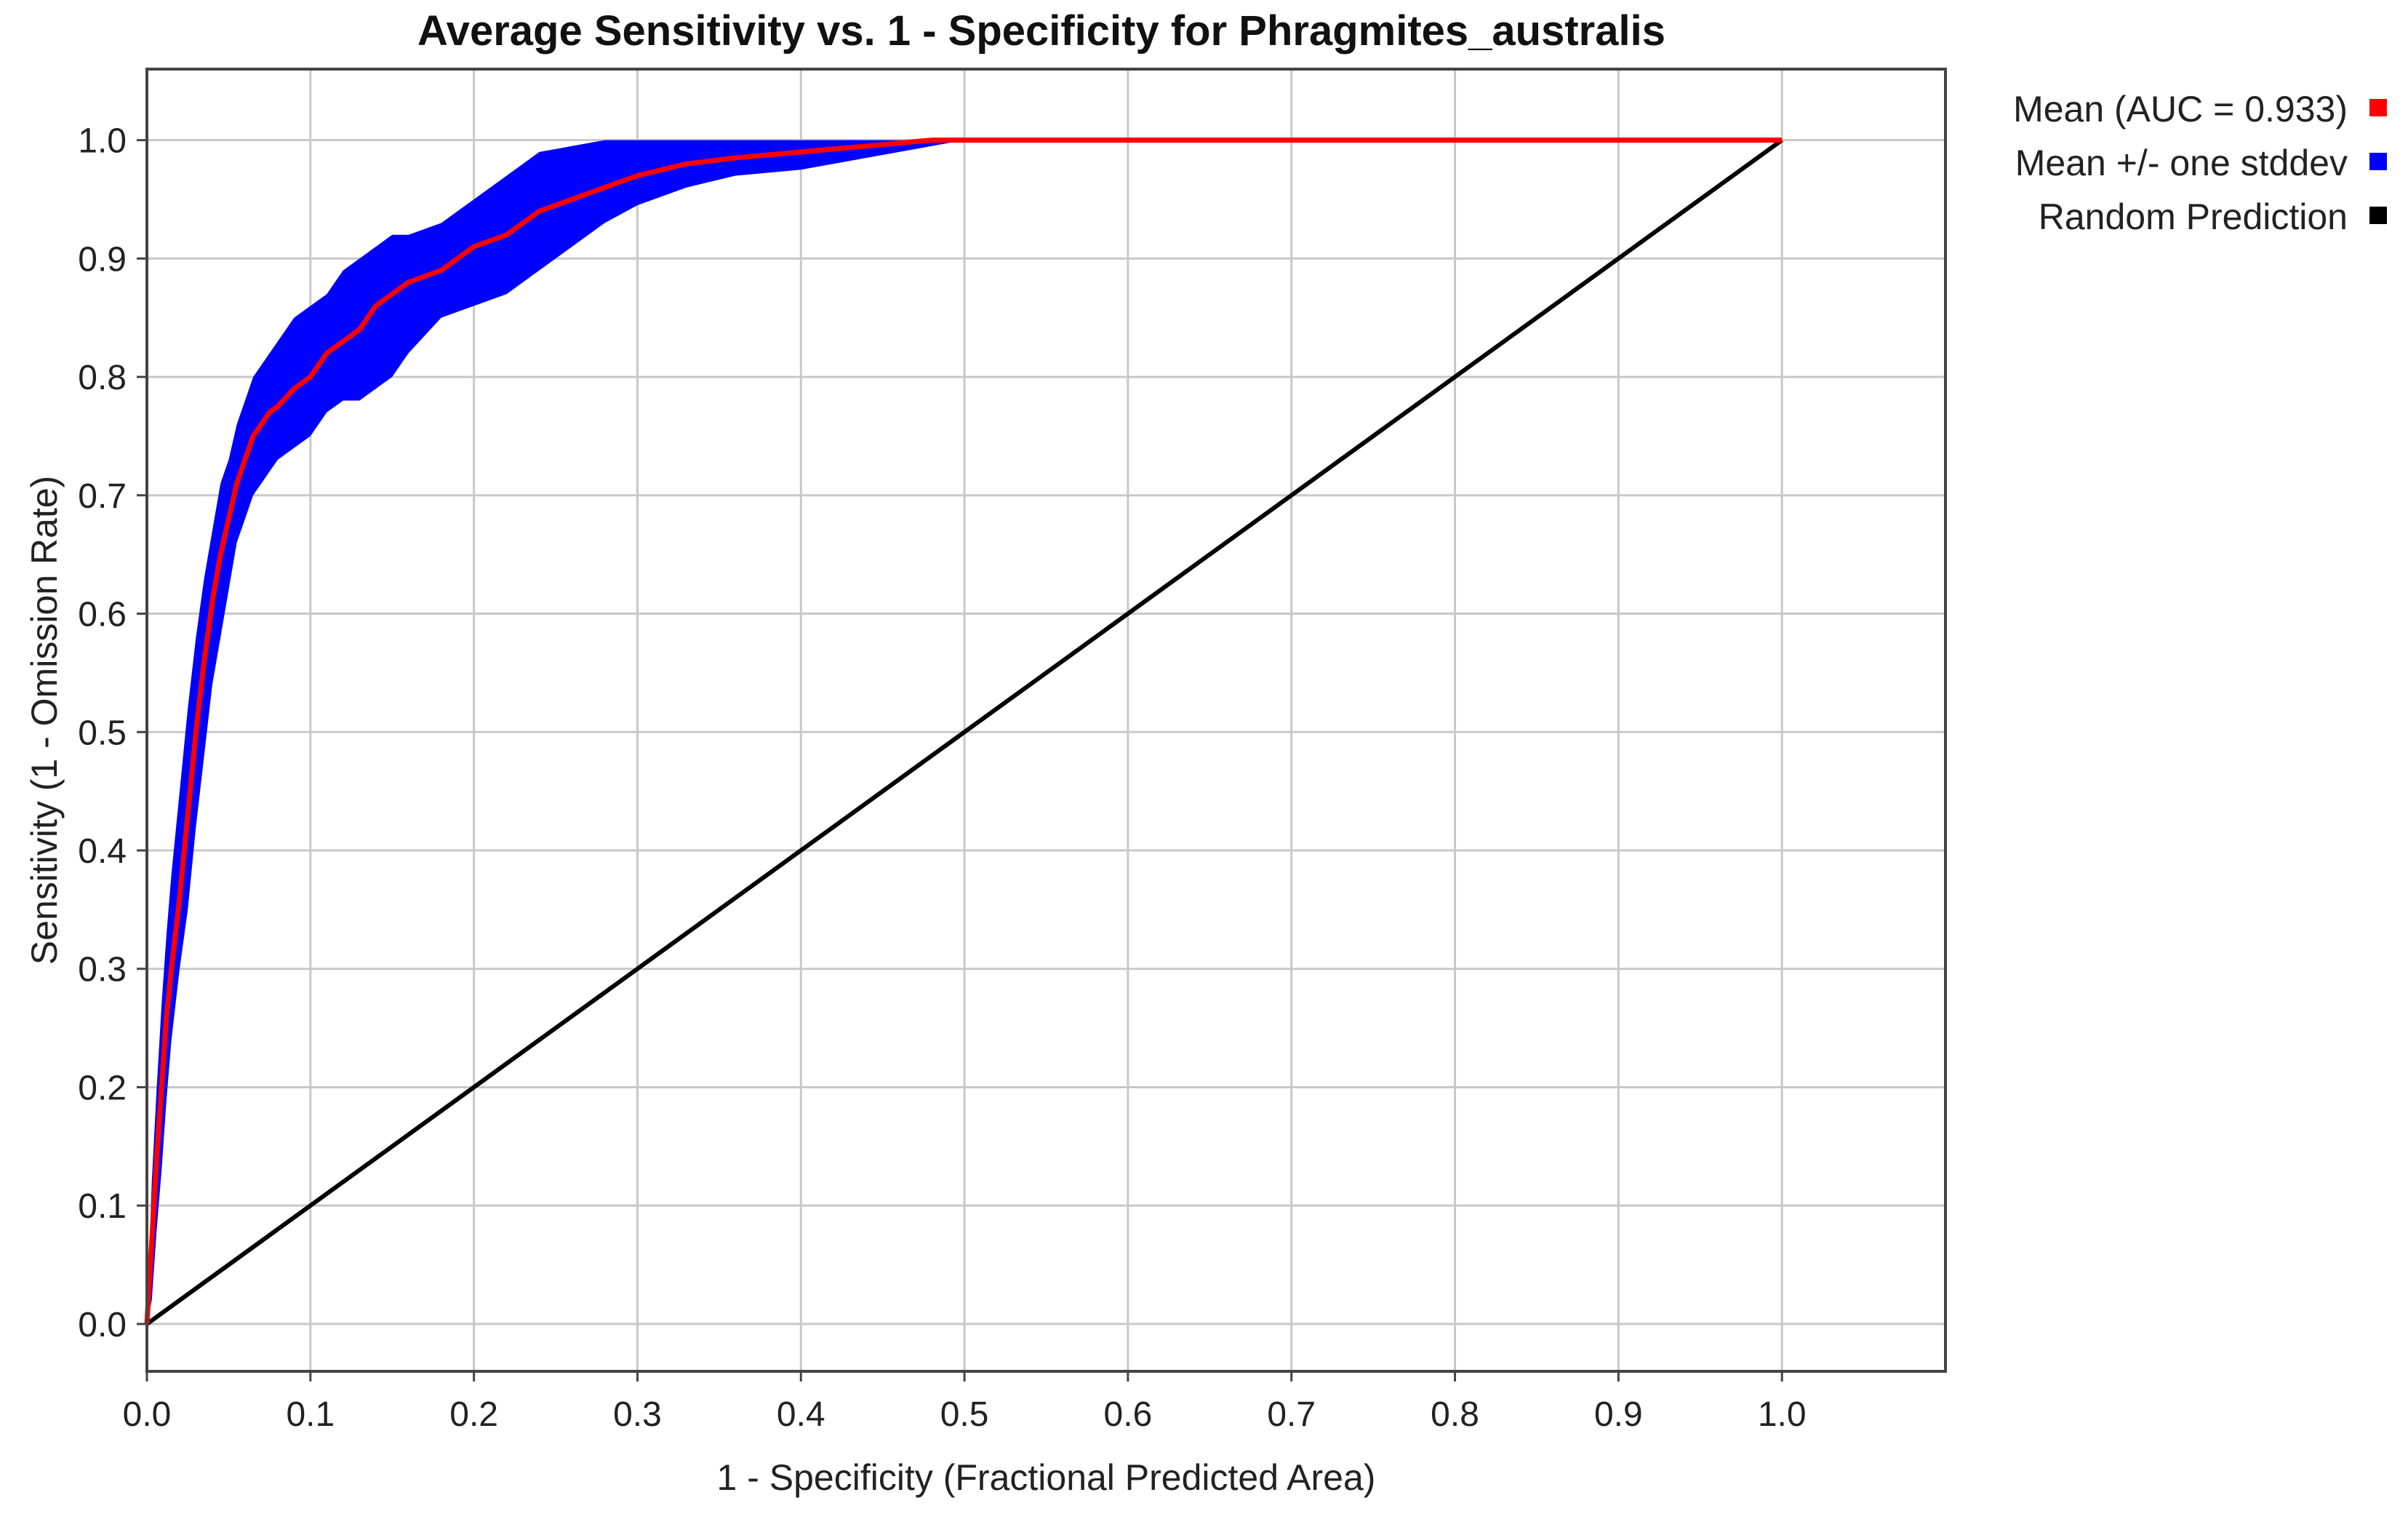 This screenshot has height=1519, width=2408. What do you see at coordinates (147, 1414) in the screenshot?
I see `x-tick-label: 0.0` at bounding box center [147, 1414].